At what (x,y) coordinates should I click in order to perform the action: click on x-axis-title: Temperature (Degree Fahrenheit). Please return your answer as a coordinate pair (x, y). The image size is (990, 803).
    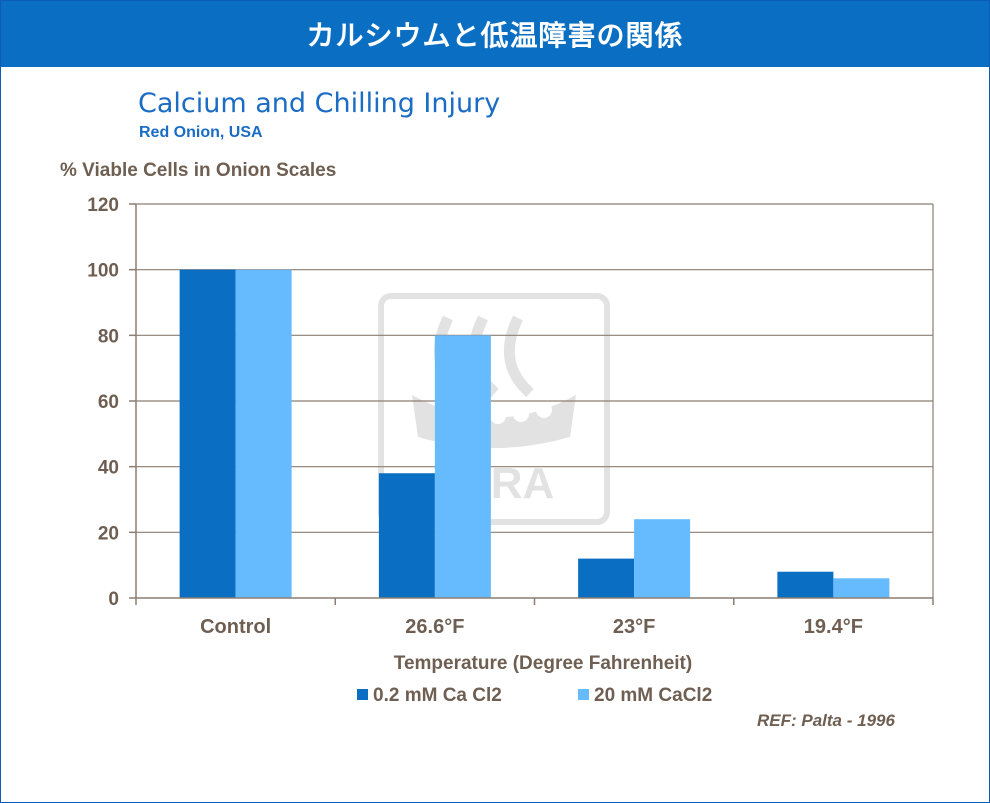
    Looking at the image, I should click on (543, 663).